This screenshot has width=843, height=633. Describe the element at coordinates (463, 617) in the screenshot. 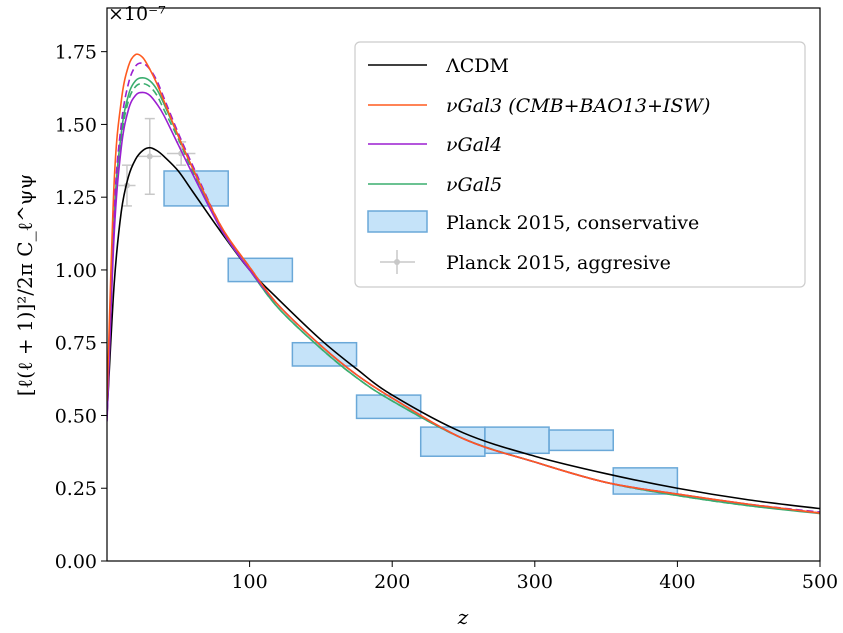

I see `x-axis-label: z` at that location.